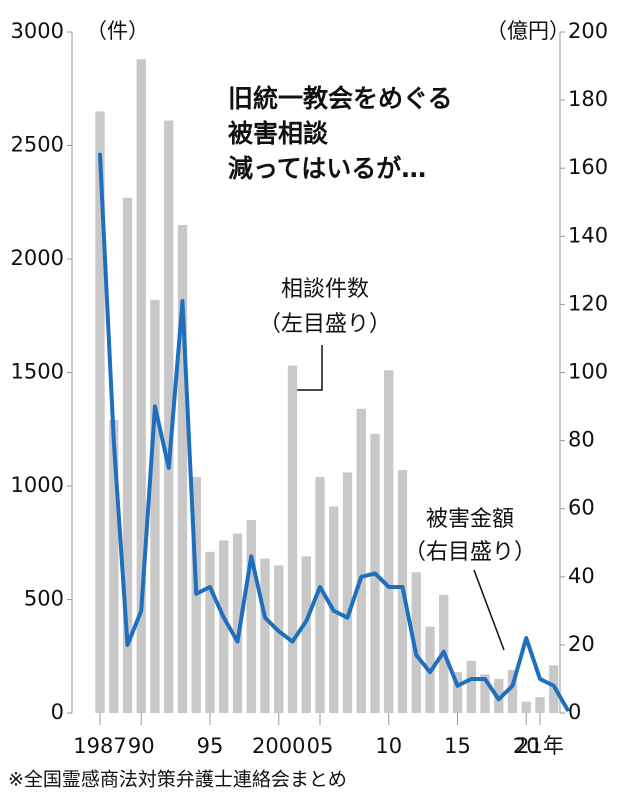 The image size is (632, 800). I want to click on x-tick-label: 10, so click(388, 746).